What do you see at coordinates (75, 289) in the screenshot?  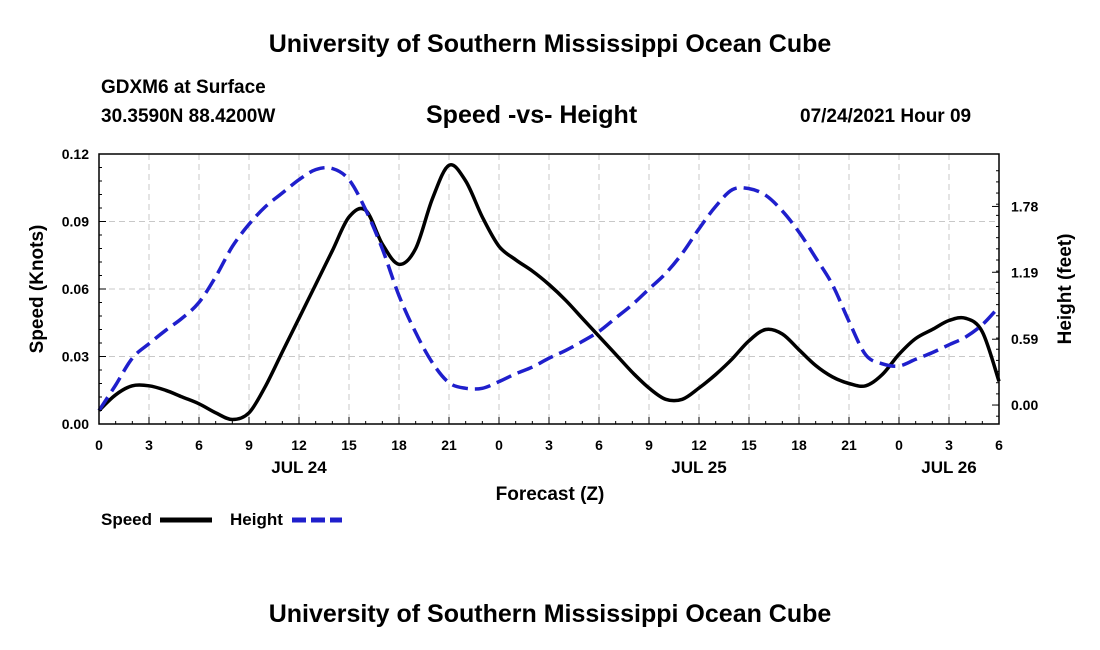 I see `y-left-tick-label: 0.06` at bounding box center [75, 289].